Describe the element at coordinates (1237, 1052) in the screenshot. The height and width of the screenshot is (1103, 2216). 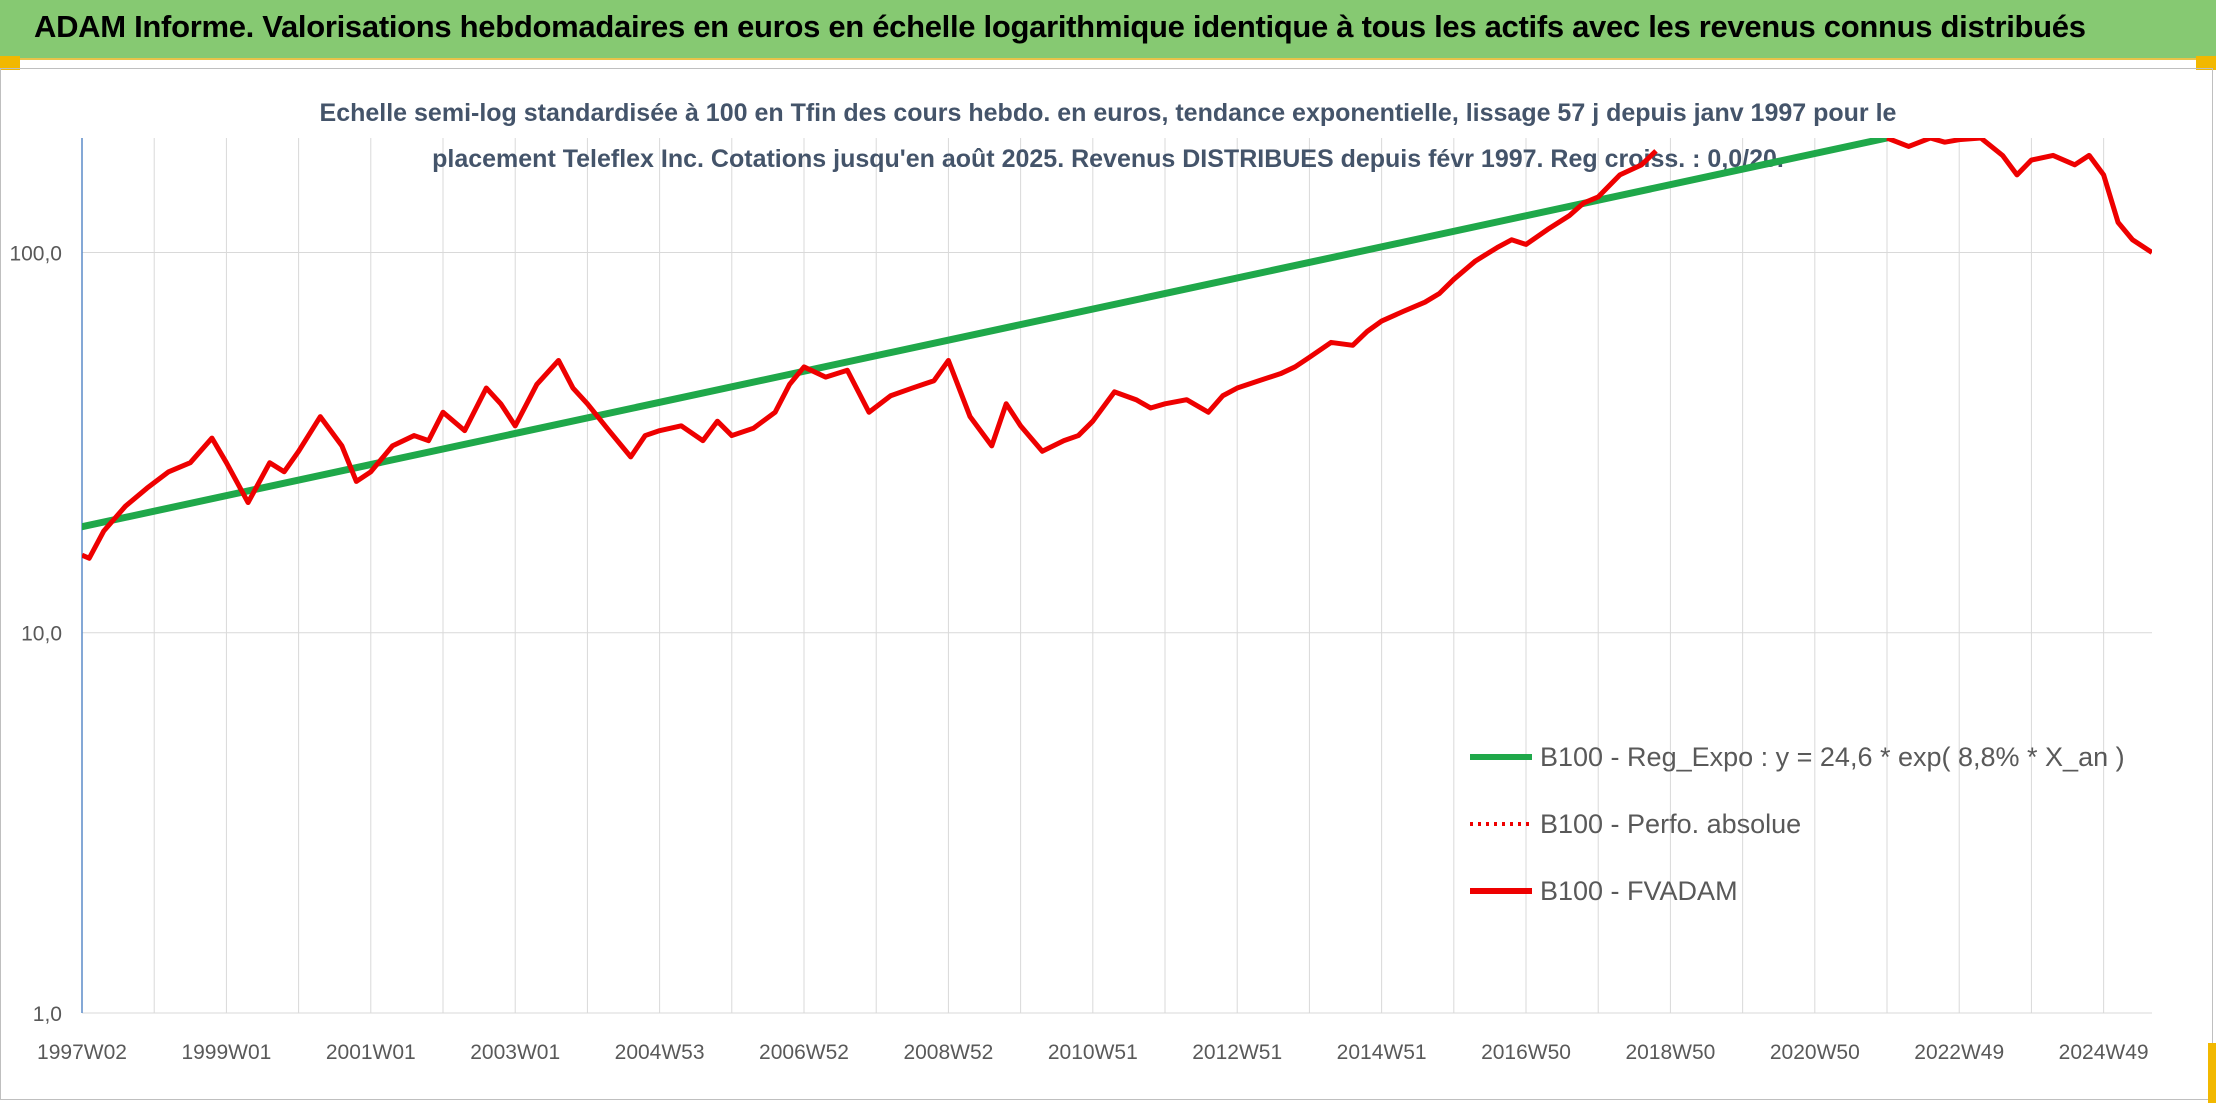
I see `x-tick-label: 2012W51` at that location.